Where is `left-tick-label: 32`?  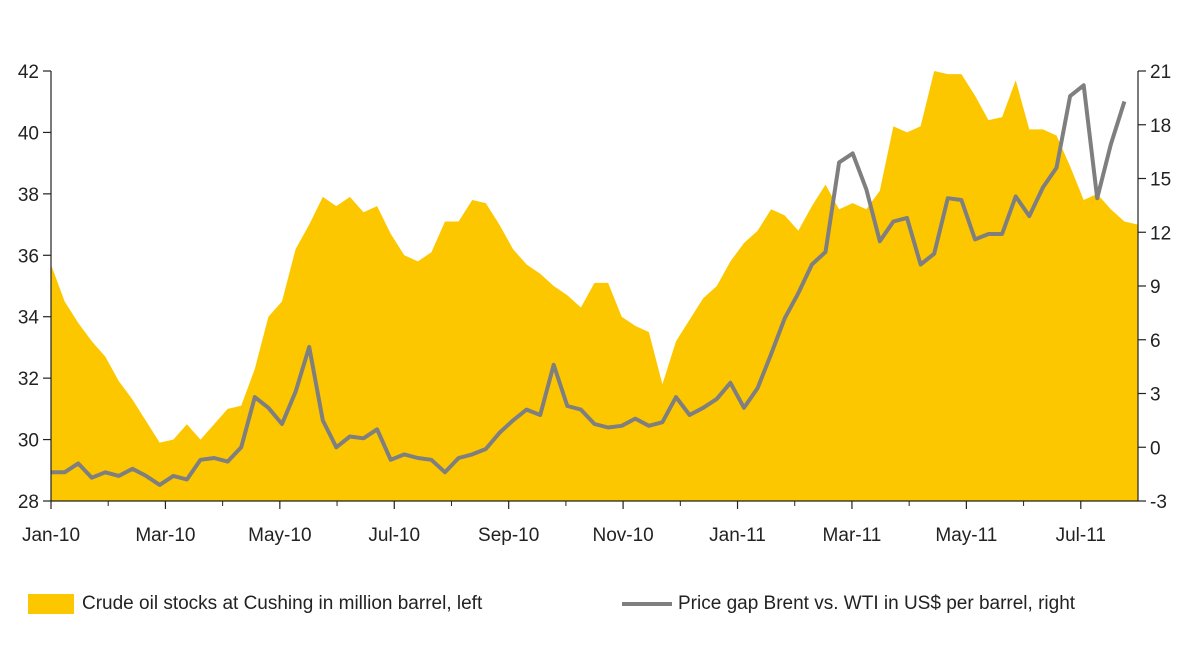 left-tick-label: 32 is located at coordinates (28, 379).